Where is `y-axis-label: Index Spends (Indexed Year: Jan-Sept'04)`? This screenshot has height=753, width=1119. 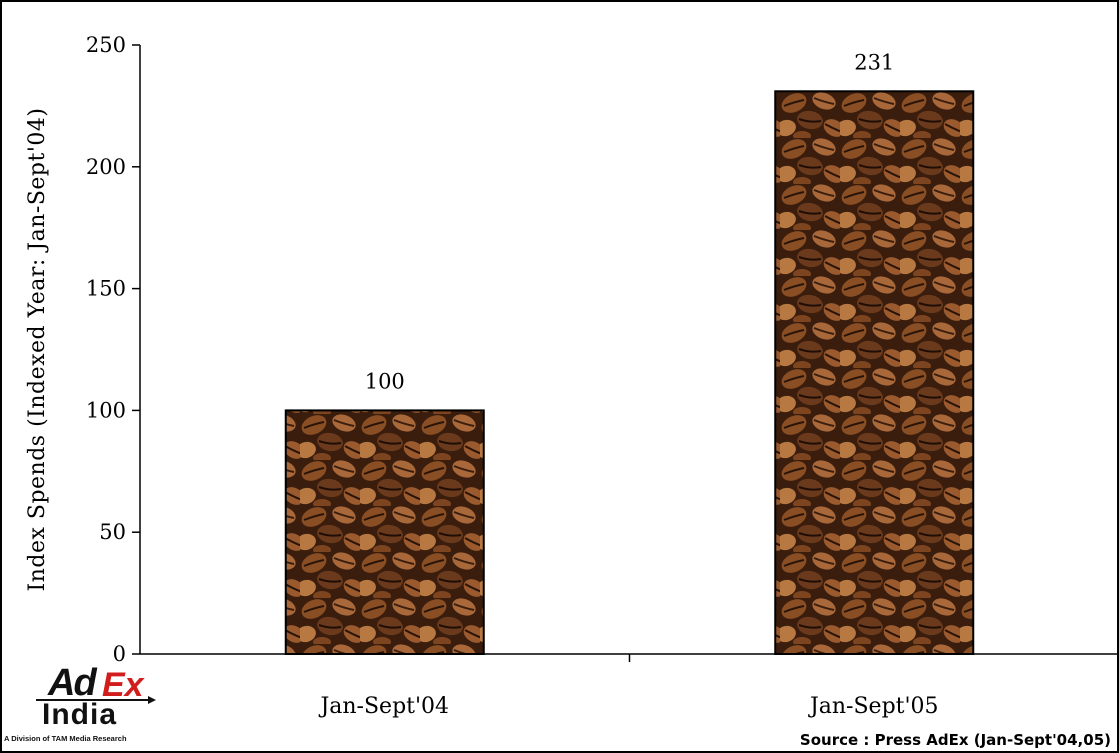 y-axis-label: Index Spends (Indexed Year: Jan-Sept'04) is located at coordinates (37, 350).